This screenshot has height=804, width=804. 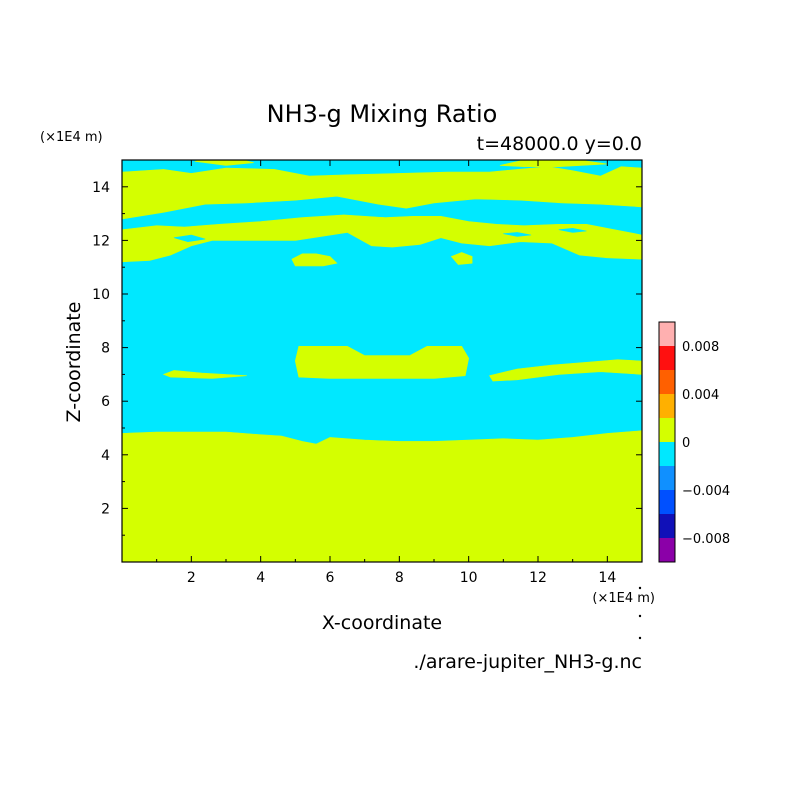 What do you see at coordinates (700, 347) in the screenshot?
I see `colorbar-tick-label: 0.008` at bounding box center [700, 347].